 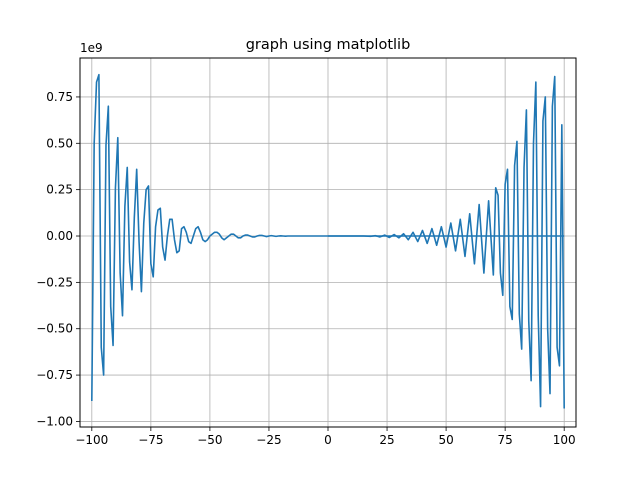 What do you see at coordinates (328, 45) in the screenshot?
I see `chart-title: graph using matplotlib` at bounding box center [328, 45].